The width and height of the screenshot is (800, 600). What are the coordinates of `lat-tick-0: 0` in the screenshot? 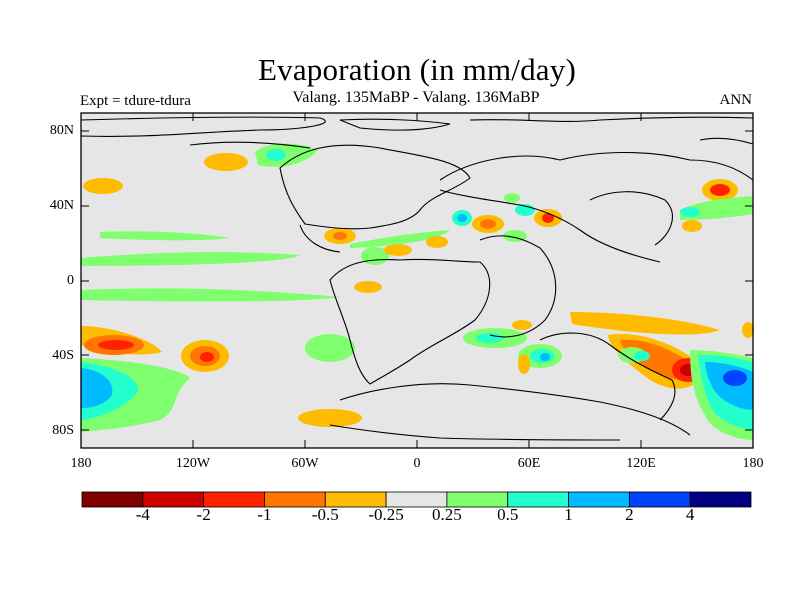 It's located at (70, 280).